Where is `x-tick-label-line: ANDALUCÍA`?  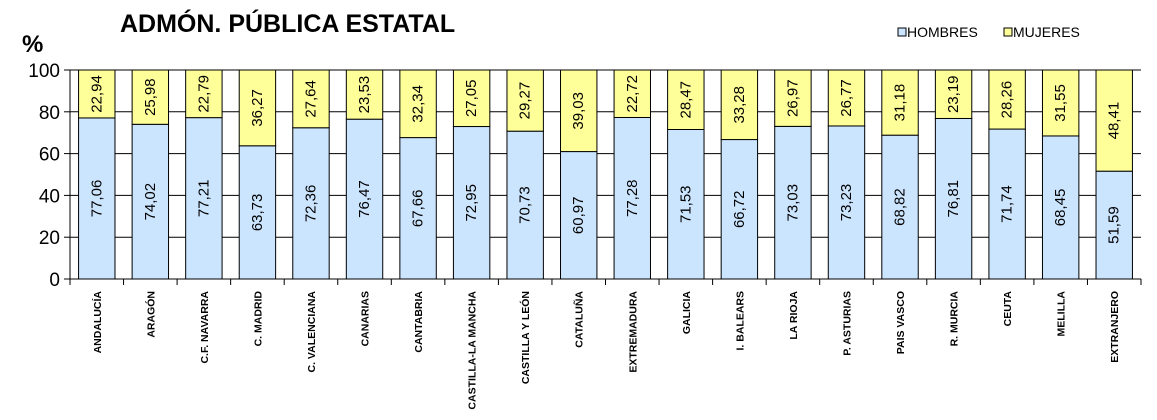
x-tick-label-line: ANDALUCÍA is located at coordinates (97, 322).